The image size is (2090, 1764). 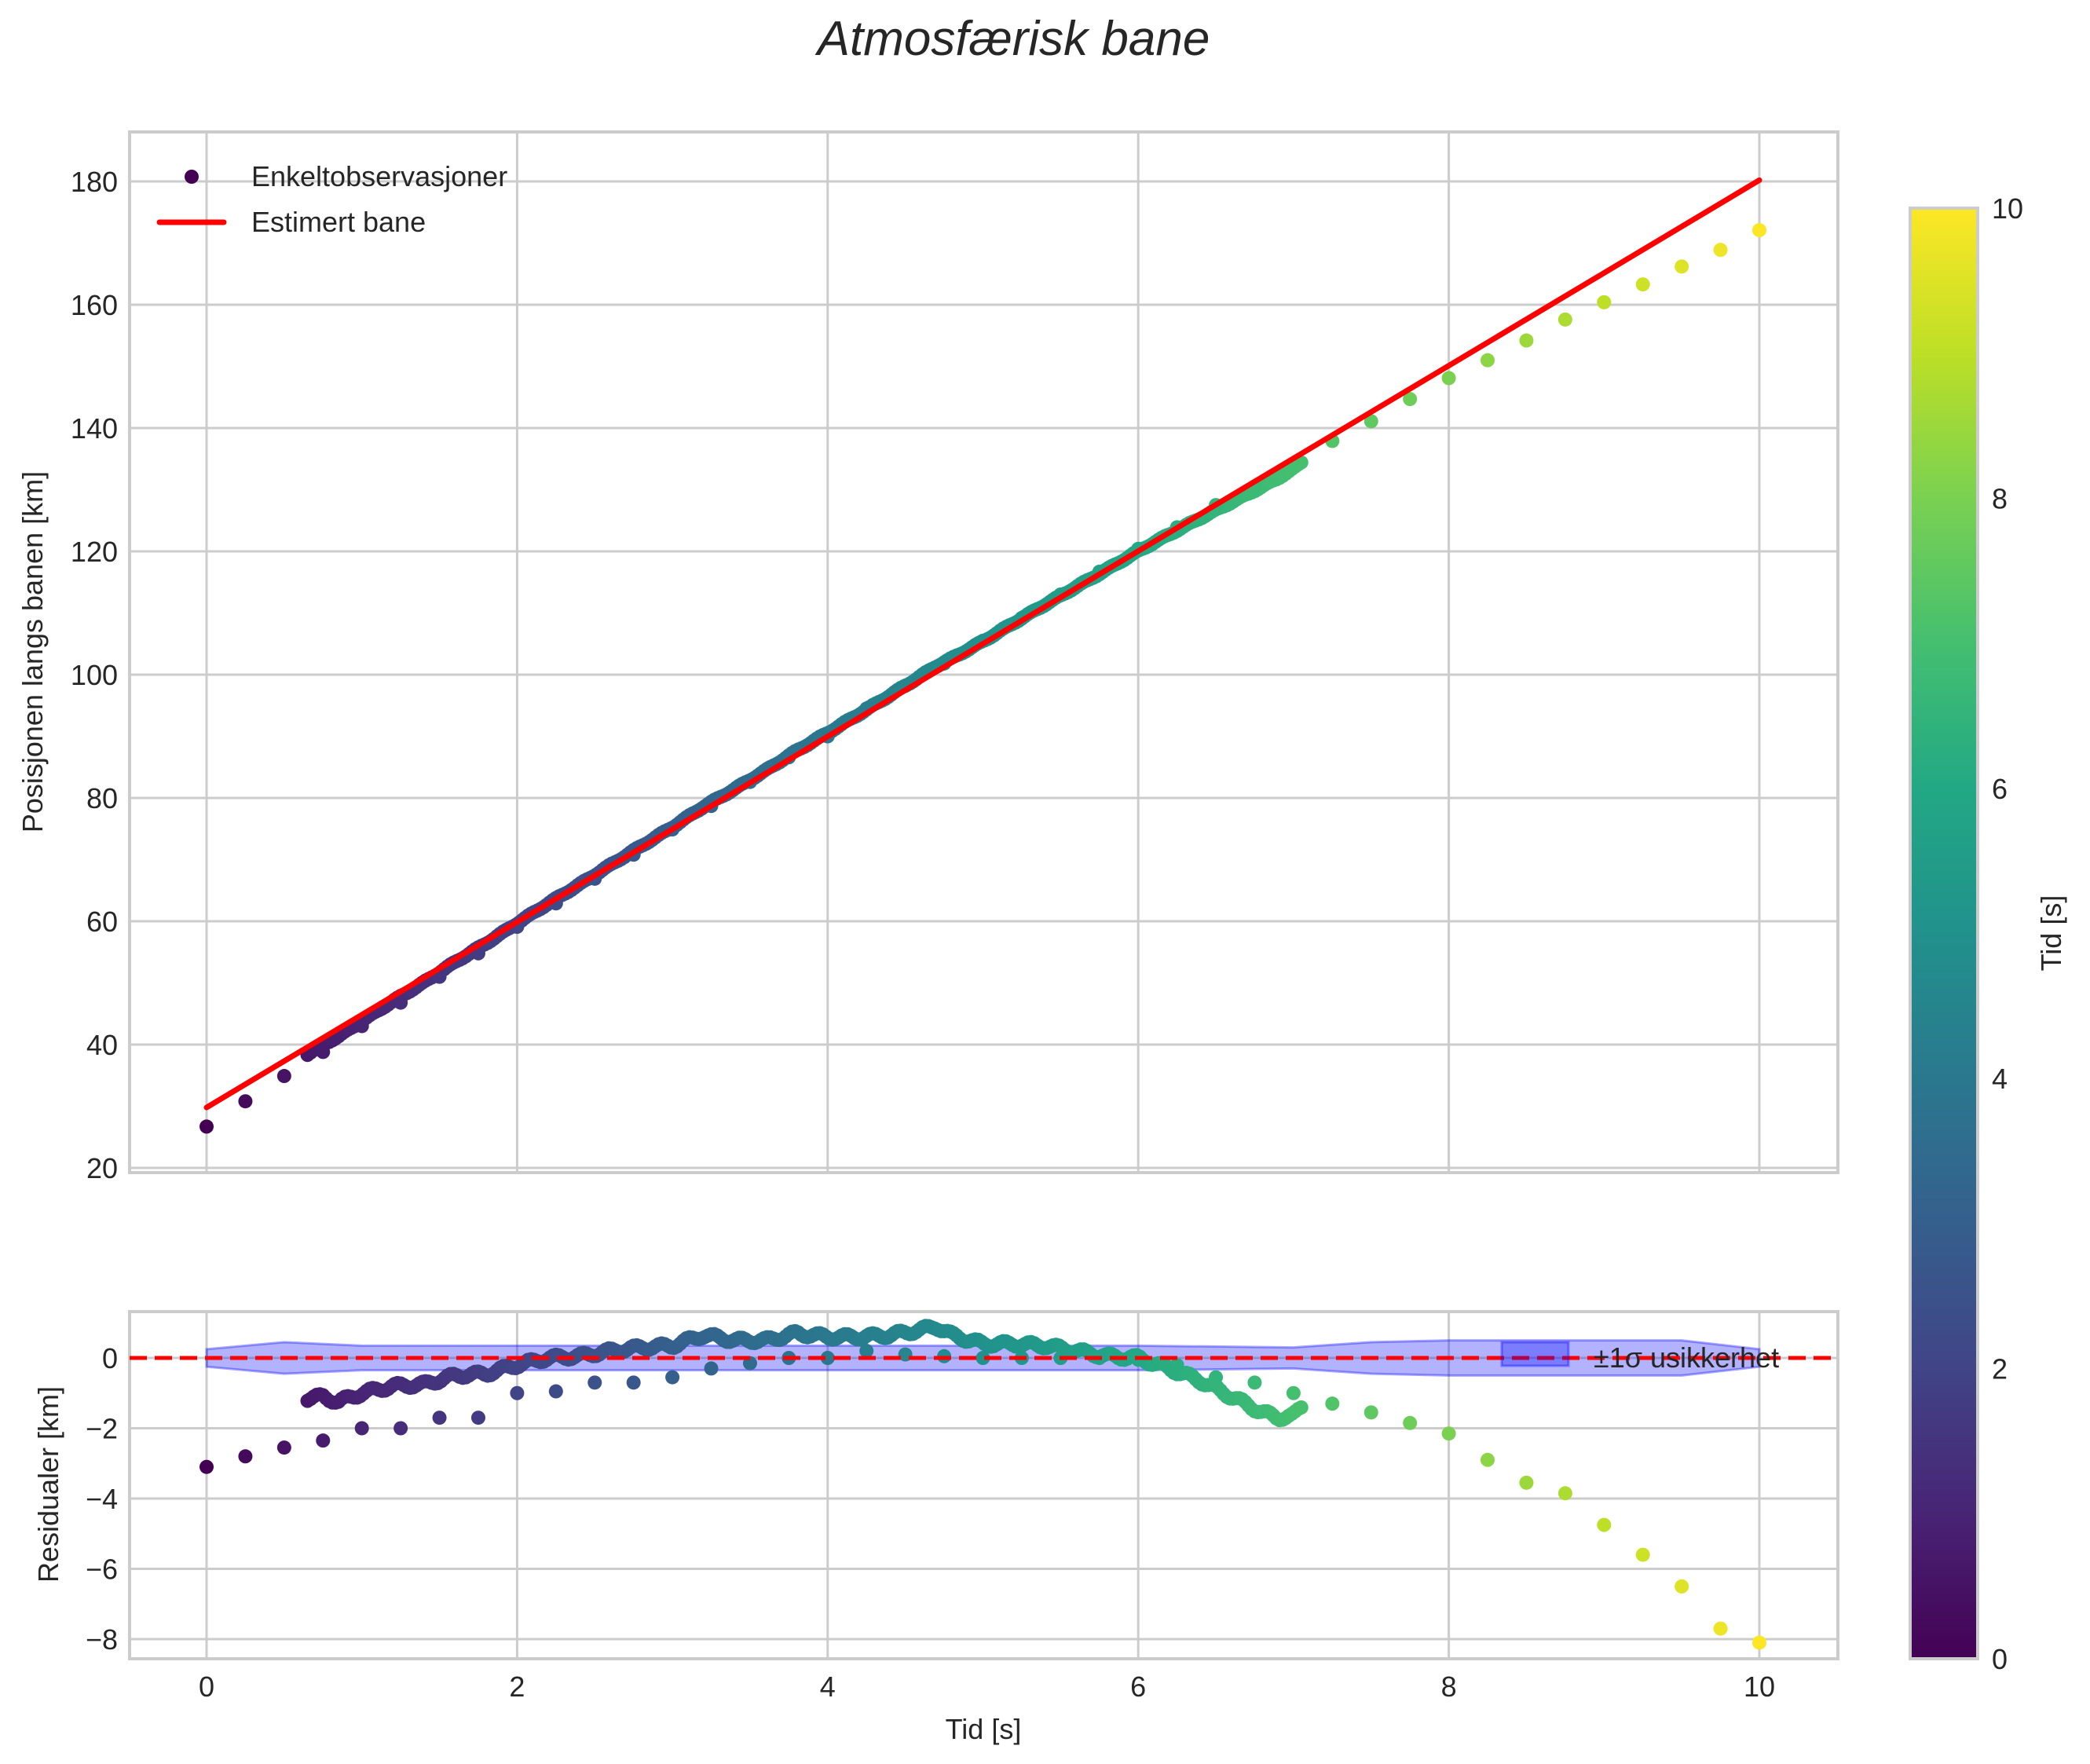 I want to click on chart-title: Atmosfærisk bane, so click(x=1014, y=39).